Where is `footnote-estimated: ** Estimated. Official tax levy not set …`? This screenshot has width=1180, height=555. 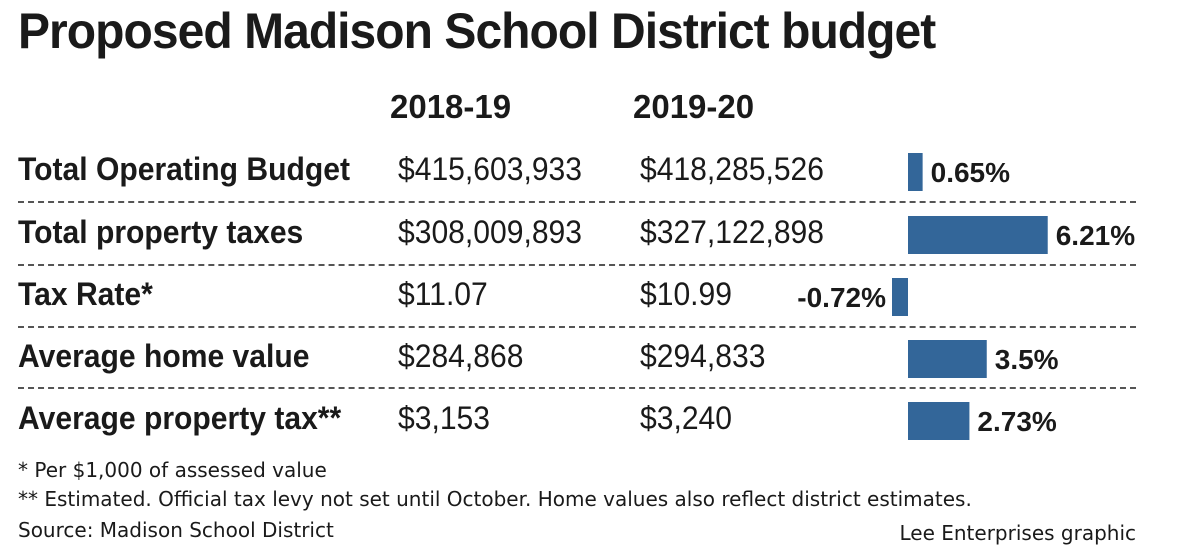 footnote-estimated: ** Estimated. Official tax levy not set … is located at coordinates (495, 499).